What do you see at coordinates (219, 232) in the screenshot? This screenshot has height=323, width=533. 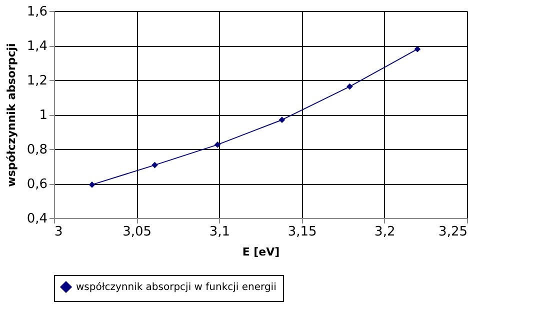 I see `x-tick-label: 3,1` at bounding box center [219, 232].